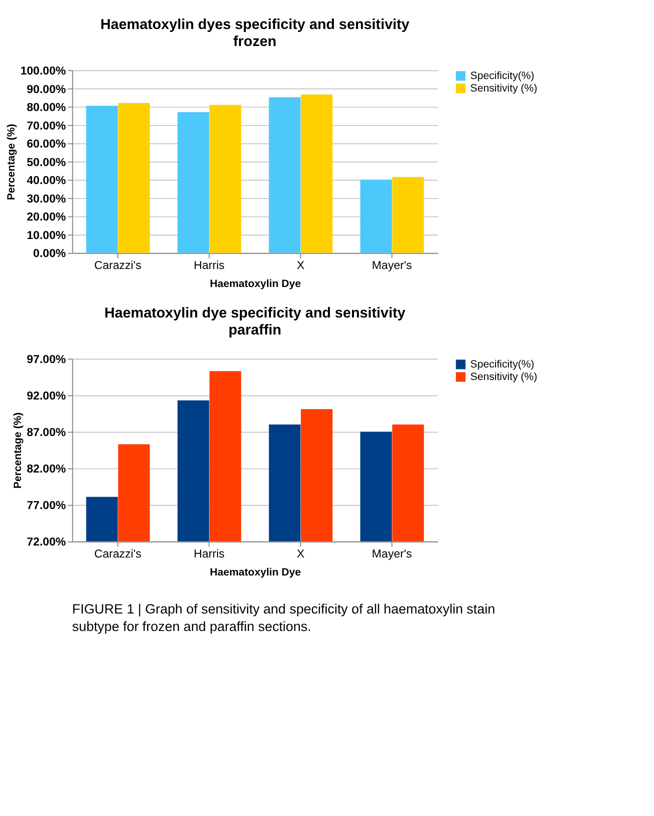 This screenshot has height=816, width=654. What do you see at coordinates (46, 236) in the screenshot?
I see `y-tick-label: 10.00%` at bounding box center [46, 236].